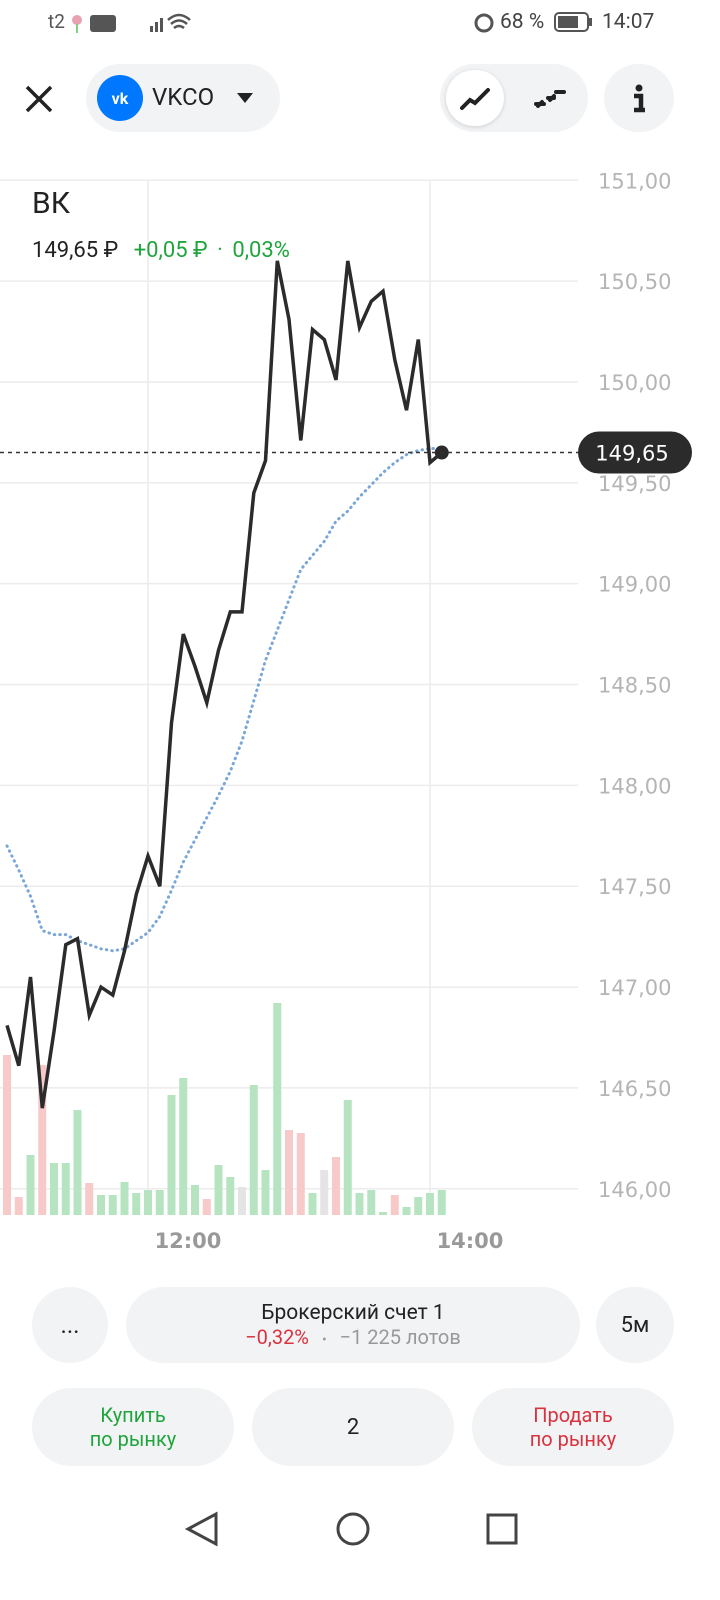 Image resolution: width=720 pixels, height=1600 pixels. What do you see at coordinates (634, 1089) in the screenshot?
I see `y-tick-label: 146,50` at bounding box center [634, 1089].